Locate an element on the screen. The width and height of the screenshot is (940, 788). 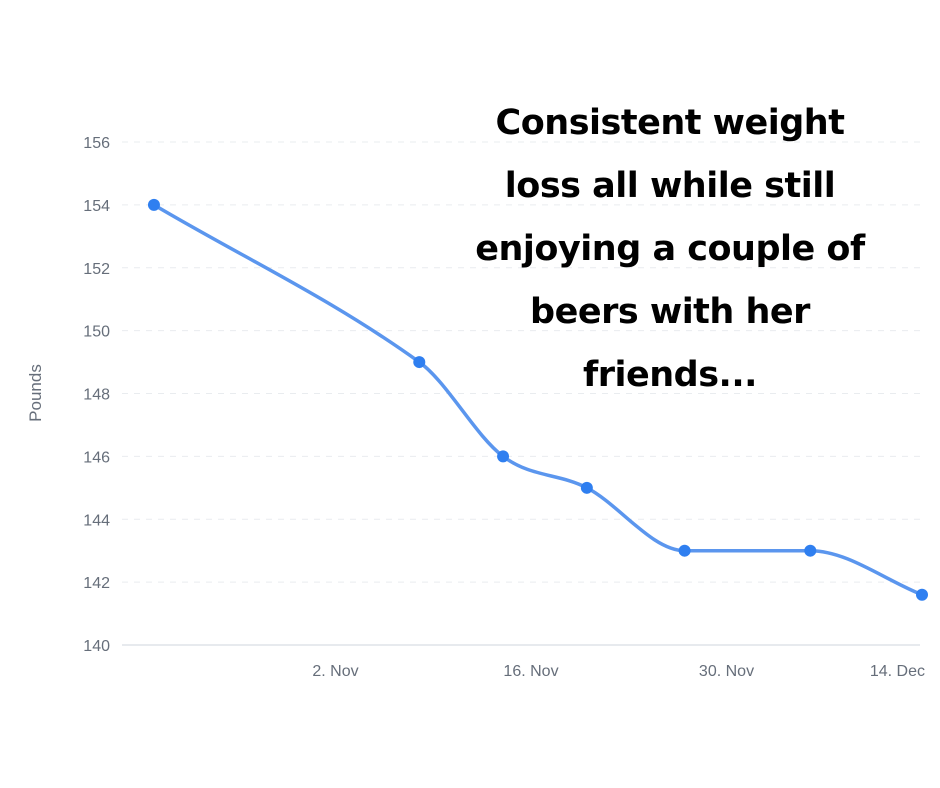
y-tick-label: 140 is located at coordinates (96, 646).